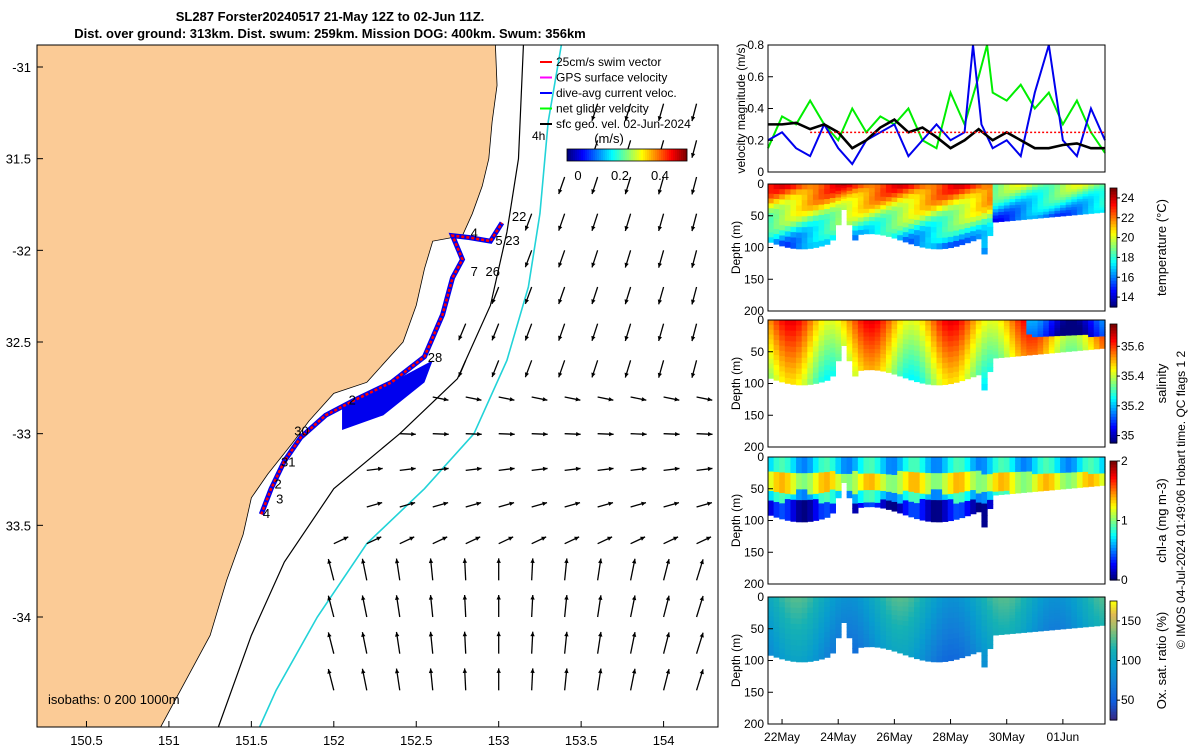  I want to click on map-colorbar-tick: 0.4, so click(660, 175).